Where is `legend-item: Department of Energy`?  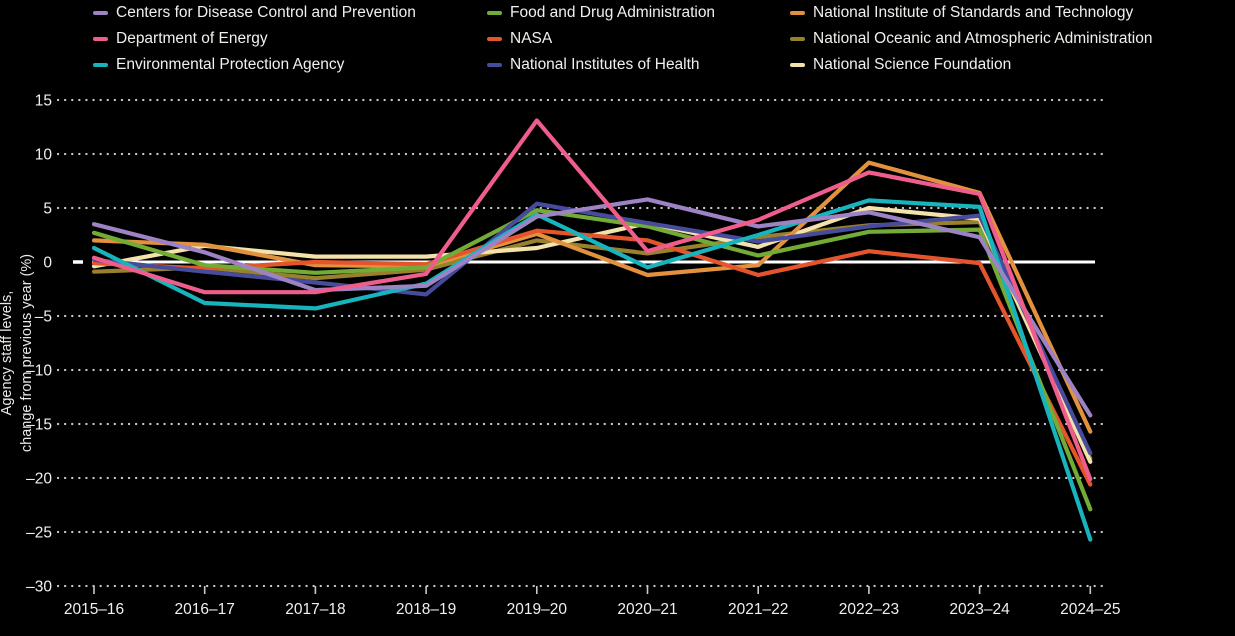
legend-item: Department of Energy is located at coordinates (254, 39).